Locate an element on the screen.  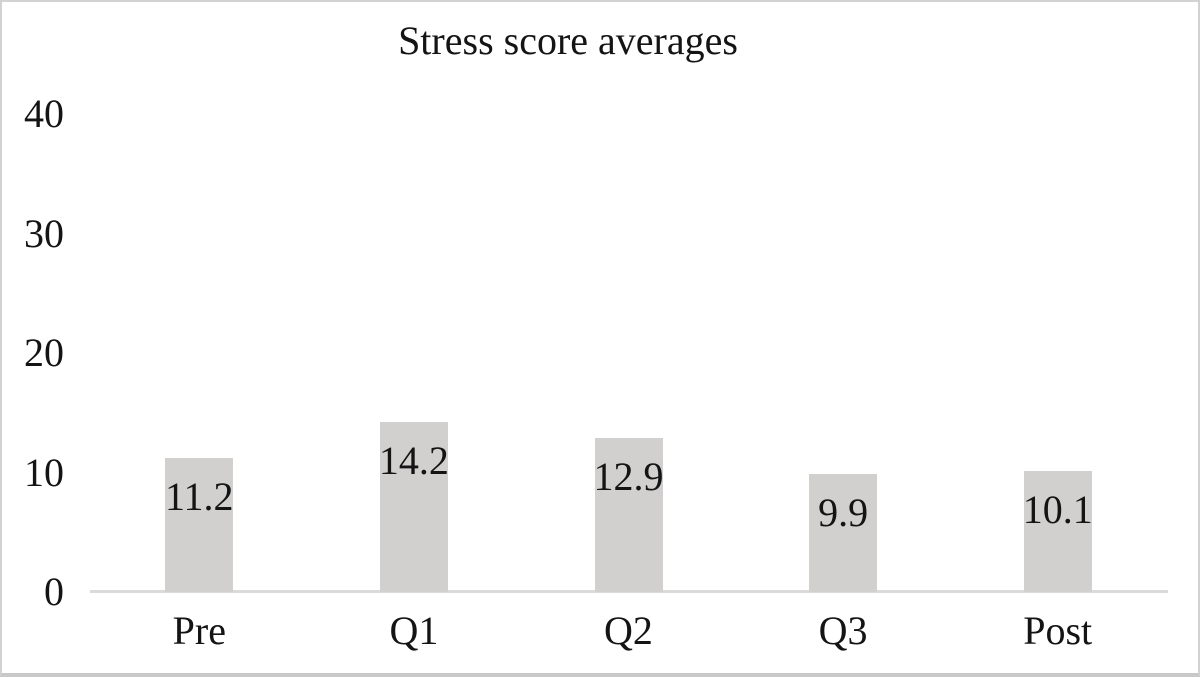
bar-data-label: 9.9 is located at coordinates (843, 512).